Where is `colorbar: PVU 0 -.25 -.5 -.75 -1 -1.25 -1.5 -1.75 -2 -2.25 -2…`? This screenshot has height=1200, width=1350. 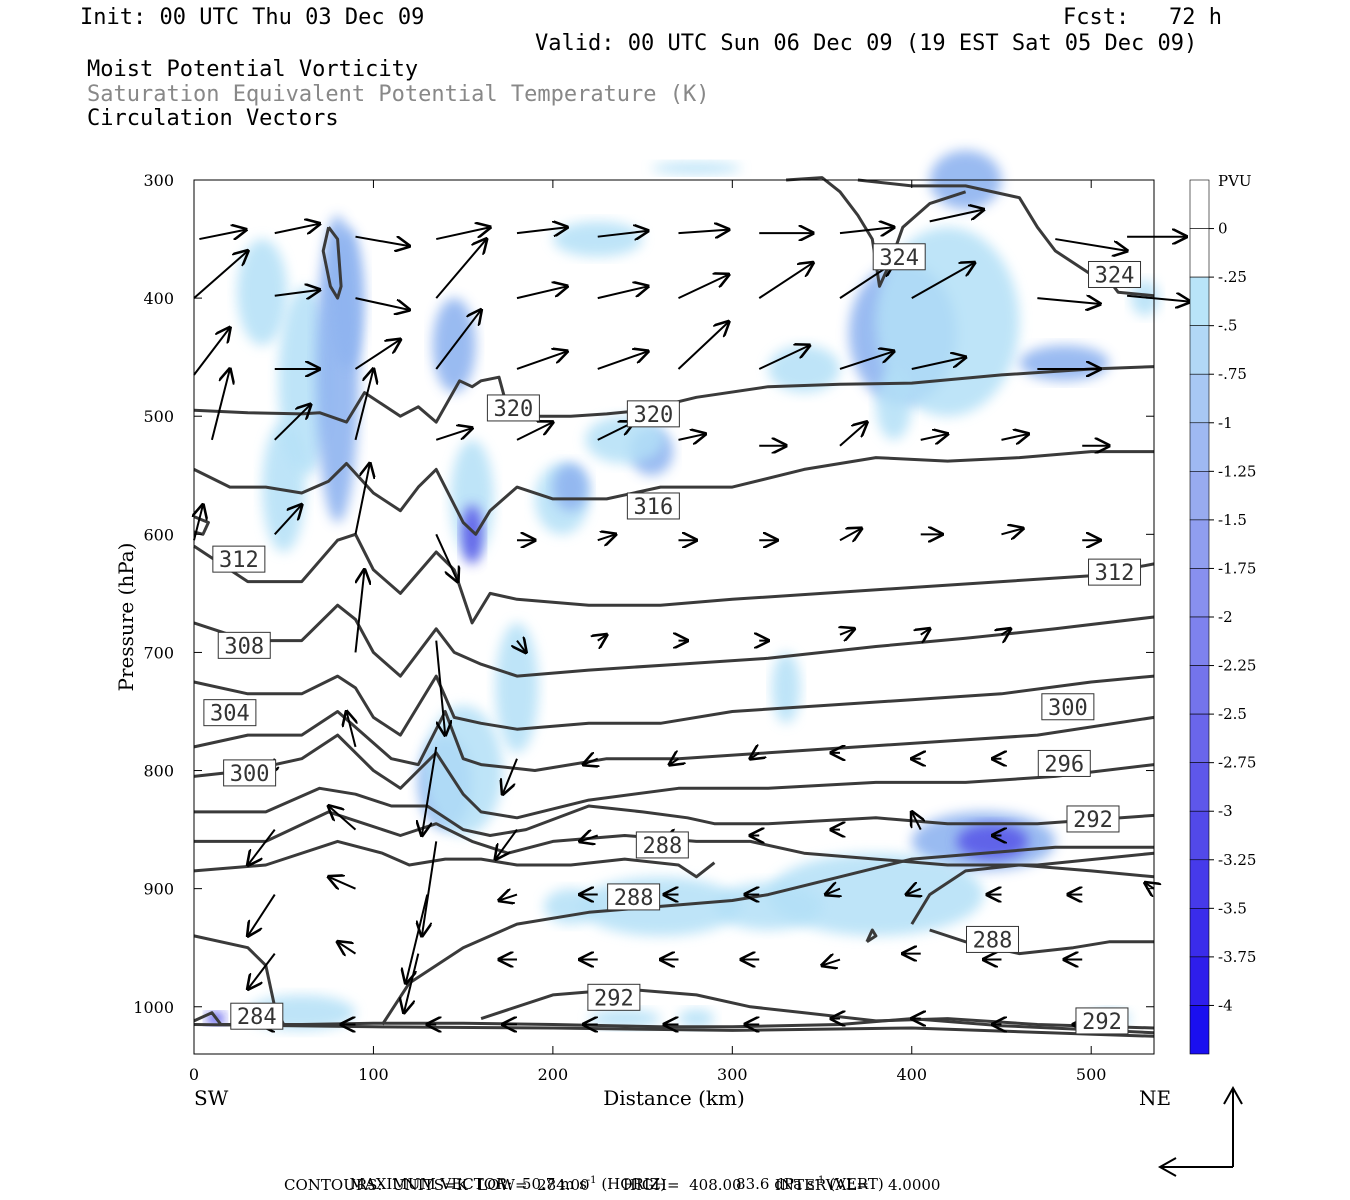
colorbar: PVU 0 -.25 -.5 -.75 -1 -1.25 -1.5 -1.75 -2 -2.25 -2… is located at coordinates (1222, 613).